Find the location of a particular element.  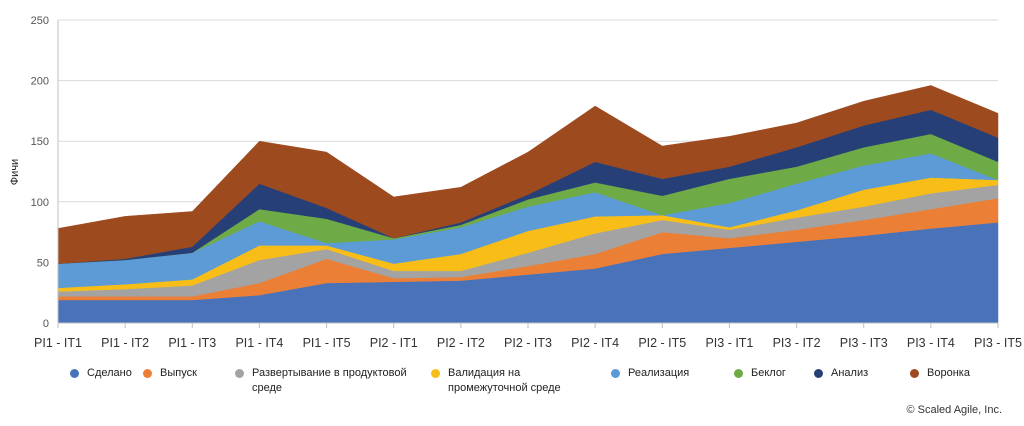

y-tick-label: 150 is located at coordinates (40, 142).